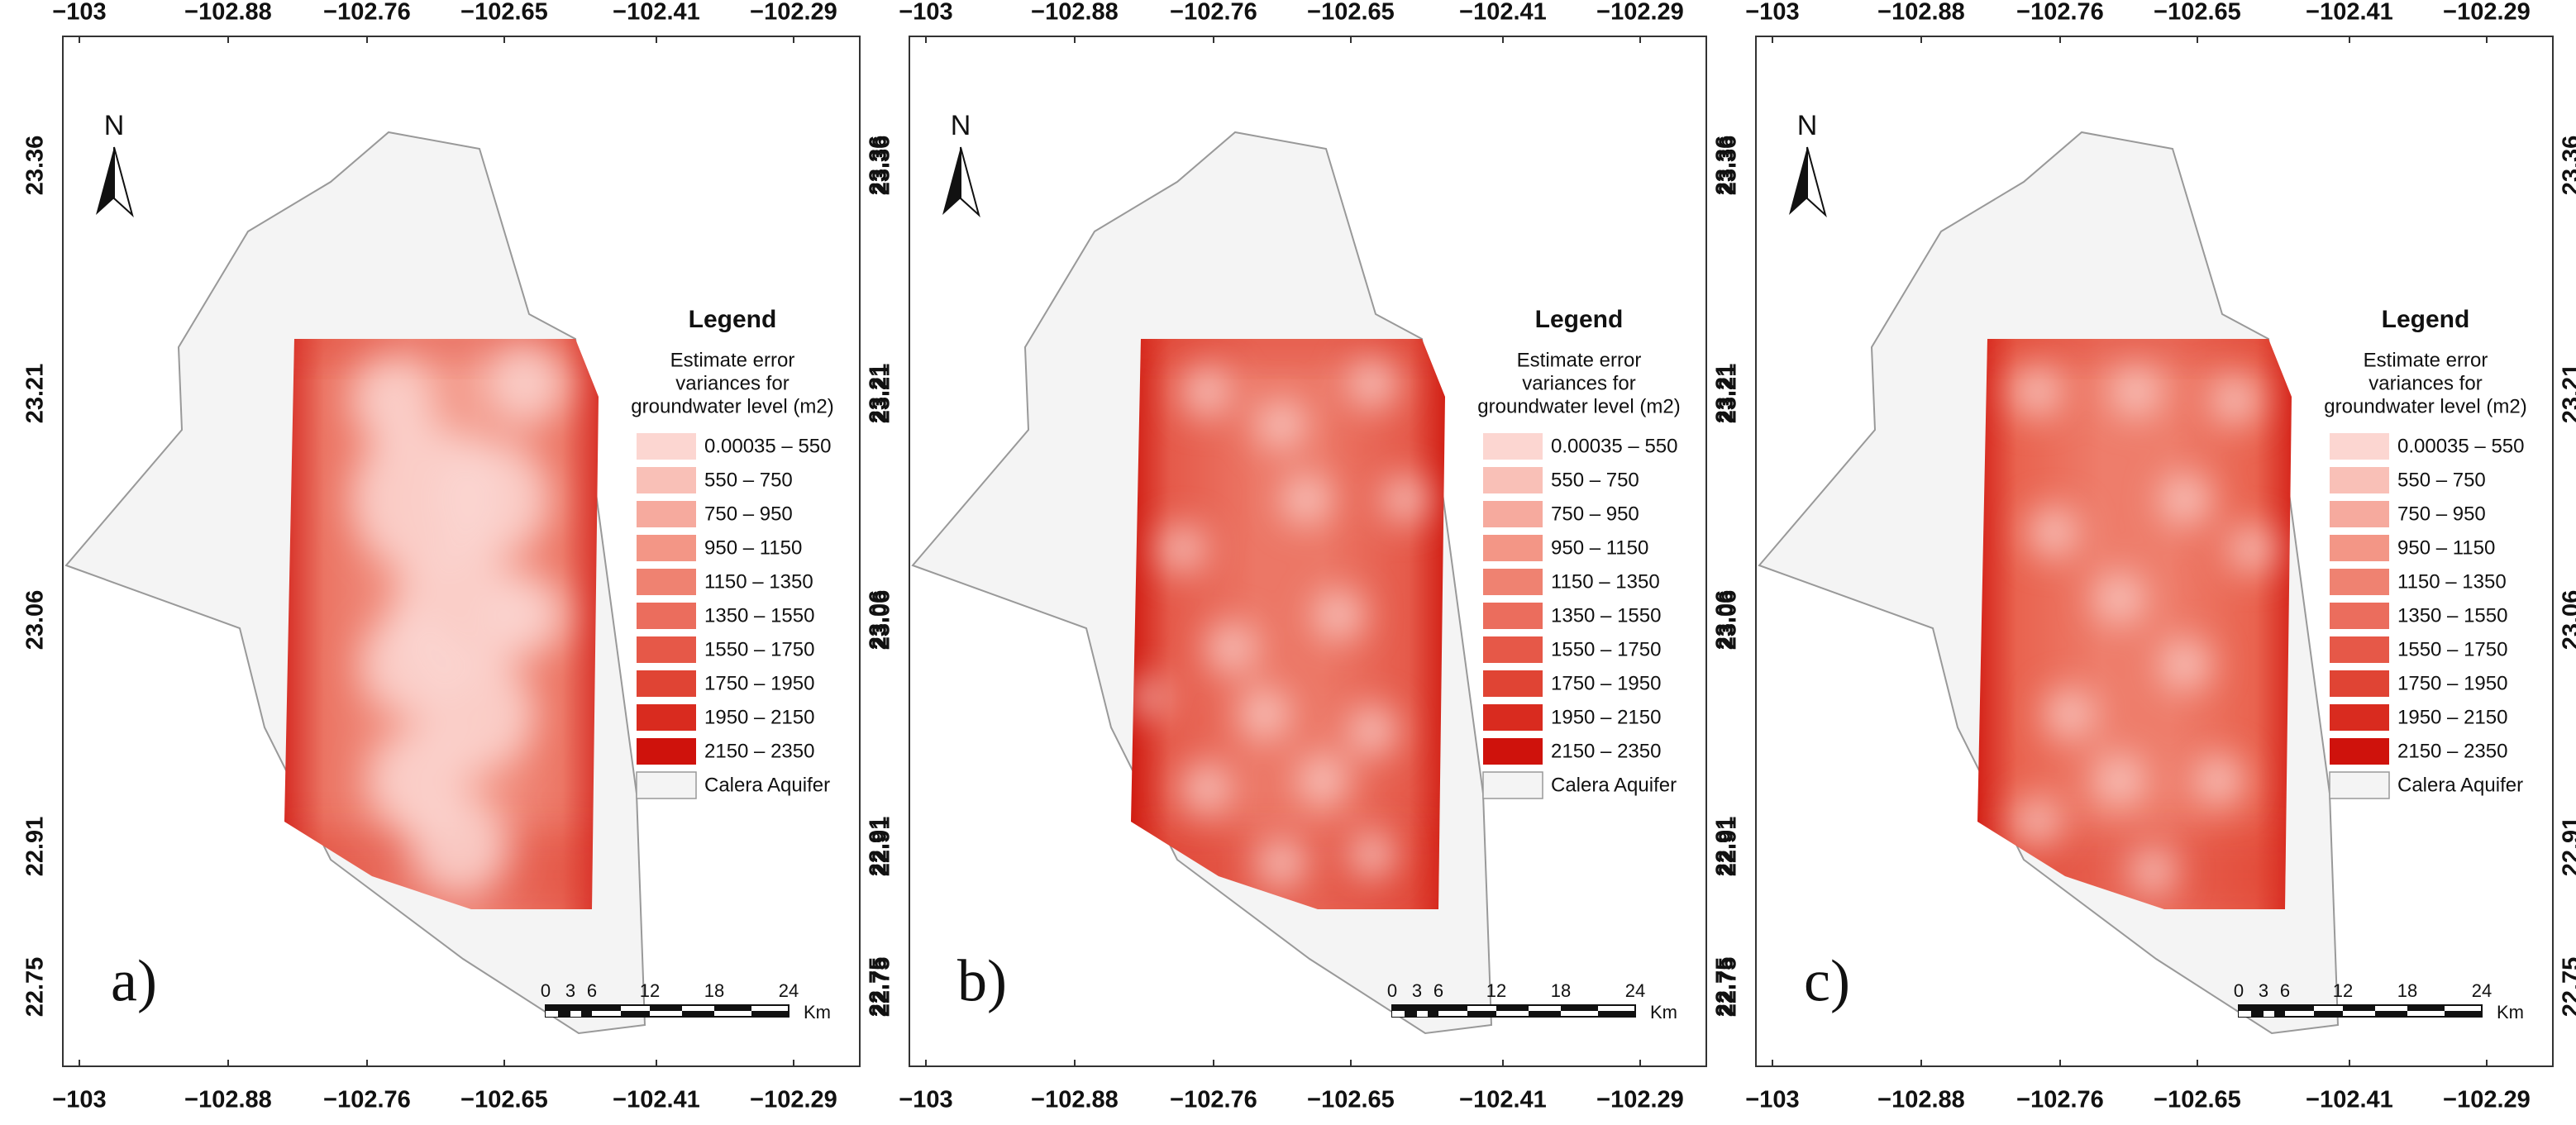  What do you see at coordinates (758, 581) in the screenshot?
I see `legend-label: 1150 – 1350` at bounding box center [758, 581].